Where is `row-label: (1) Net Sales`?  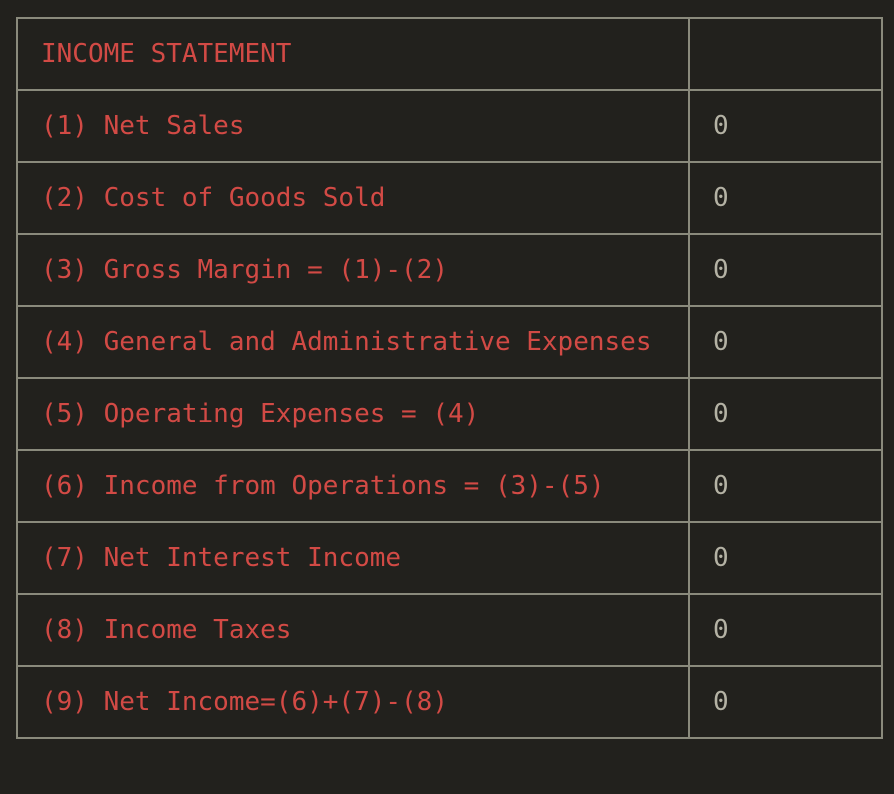
row-label: (1) Net Sales is located at coordinates (353, 126).